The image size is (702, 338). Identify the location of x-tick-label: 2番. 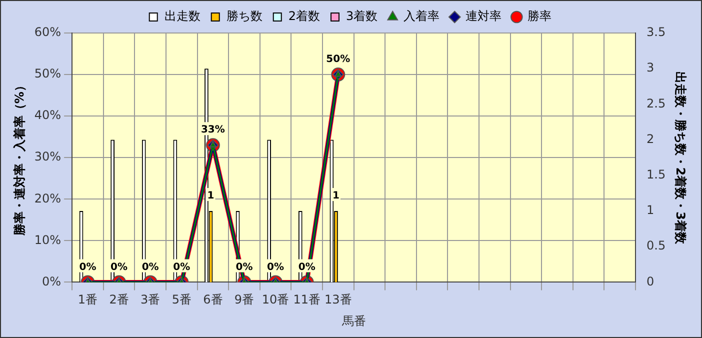
(119, 299).